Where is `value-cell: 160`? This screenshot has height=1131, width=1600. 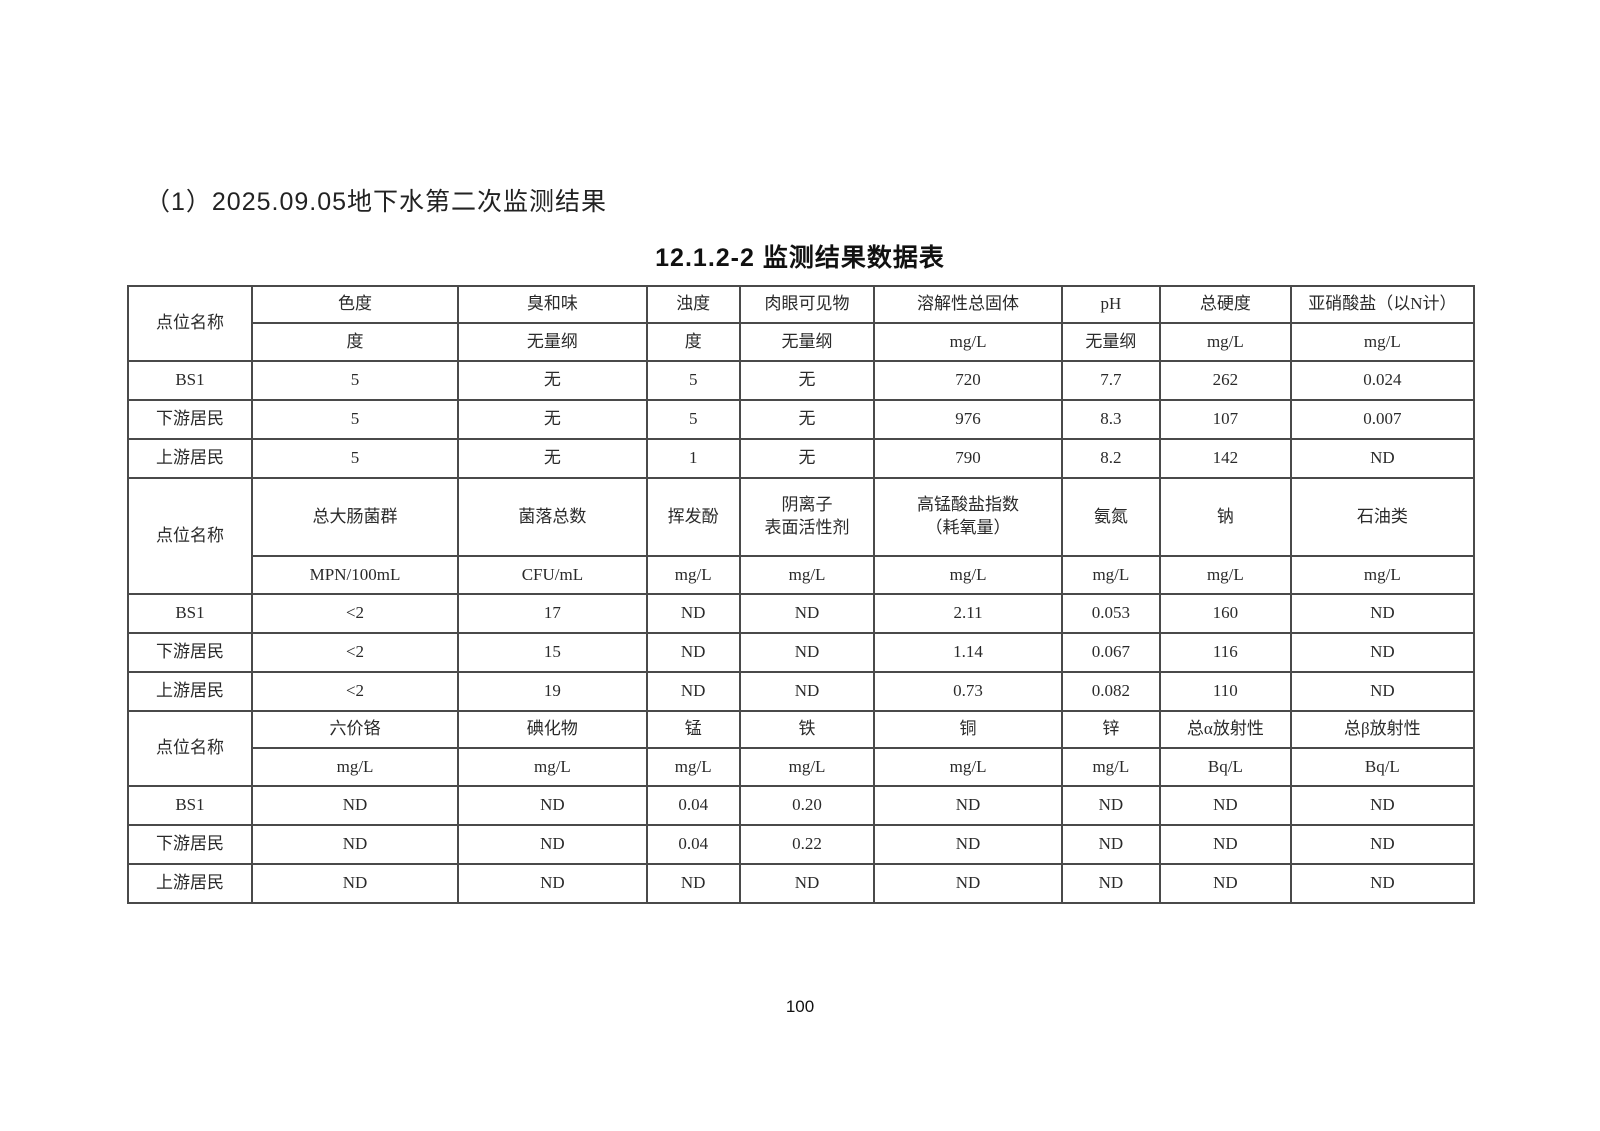 value-cell: 160 is located at coordinates (1225, 613).